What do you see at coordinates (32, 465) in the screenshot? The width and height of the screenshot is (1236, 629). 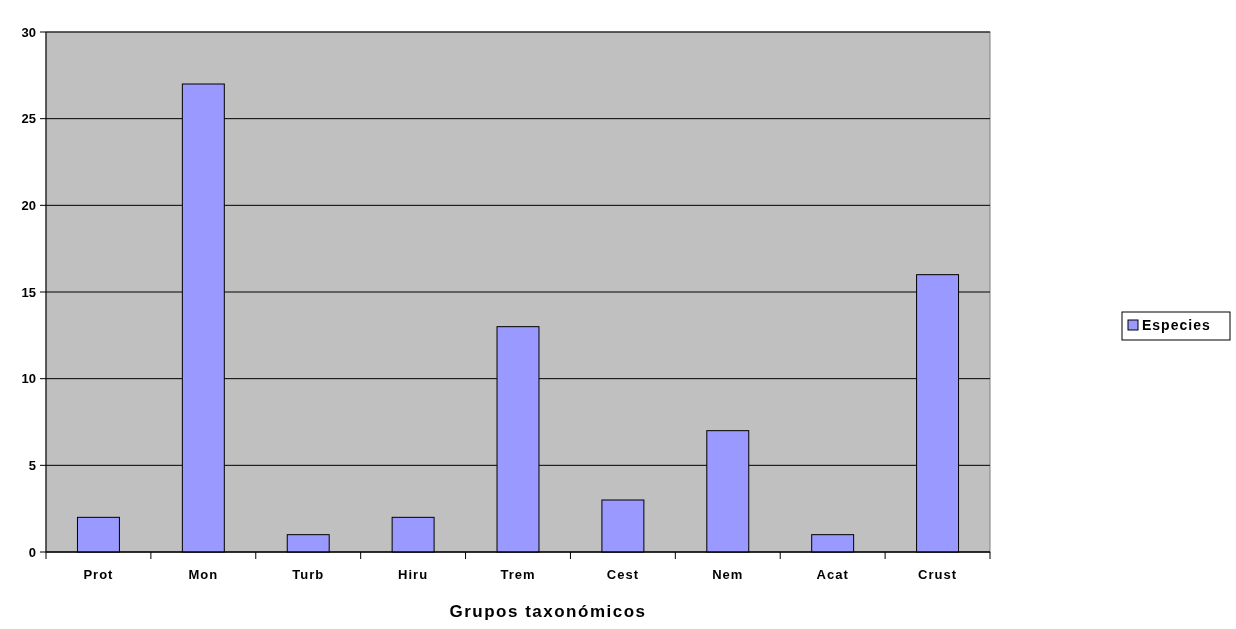 I see `y-tick-label: 5` at bounding box center [32, 465].